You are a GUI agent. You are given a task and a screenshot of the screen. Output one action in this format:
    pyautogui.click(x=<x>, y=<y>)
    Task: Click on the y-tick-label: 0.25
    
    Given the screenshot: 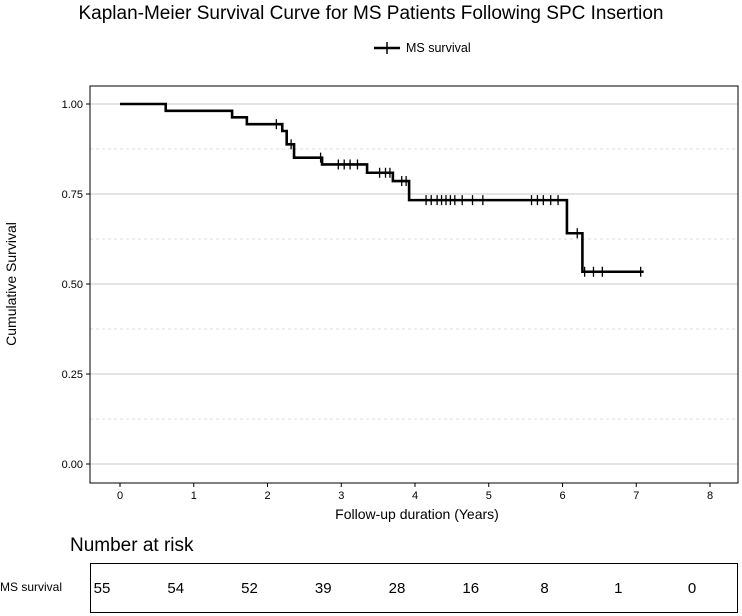 What is the action you would take?
    pyautogui.click(x=72, y=375)
    